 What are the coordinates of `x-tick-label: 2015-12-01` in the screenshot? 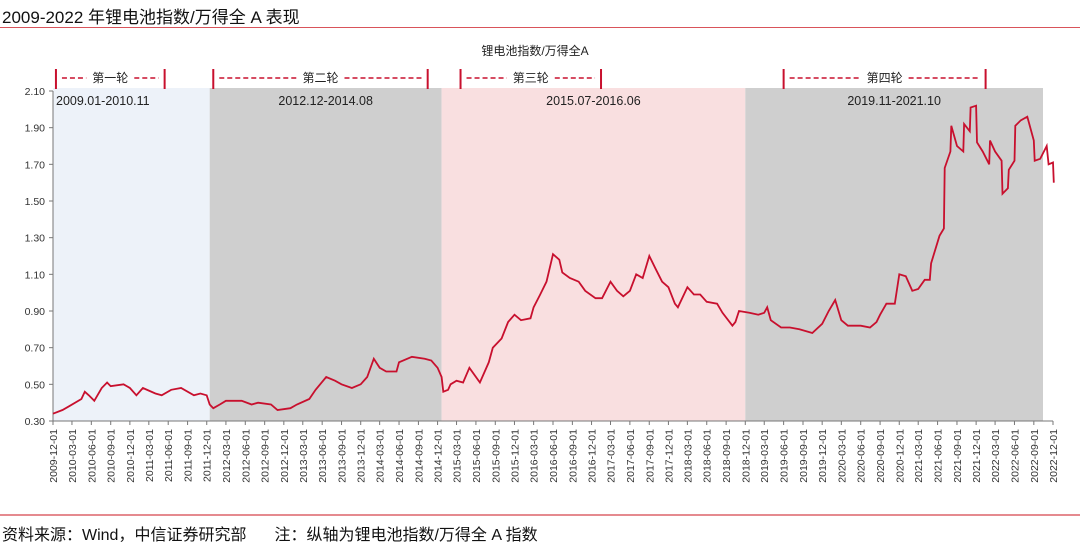 It's located at (515, 456).